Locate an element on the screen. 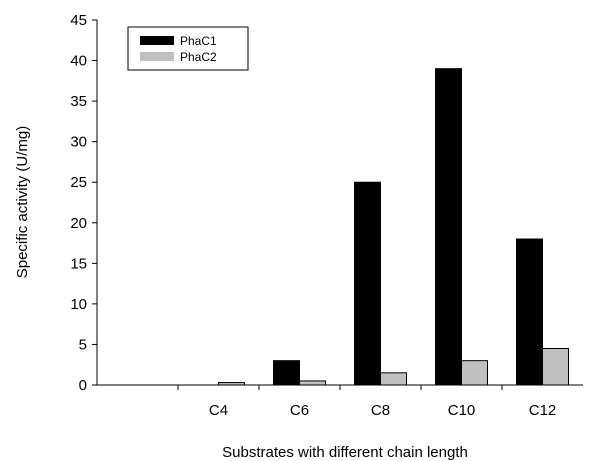  x-tick-label: C8 is located at coordinates (380, 410).